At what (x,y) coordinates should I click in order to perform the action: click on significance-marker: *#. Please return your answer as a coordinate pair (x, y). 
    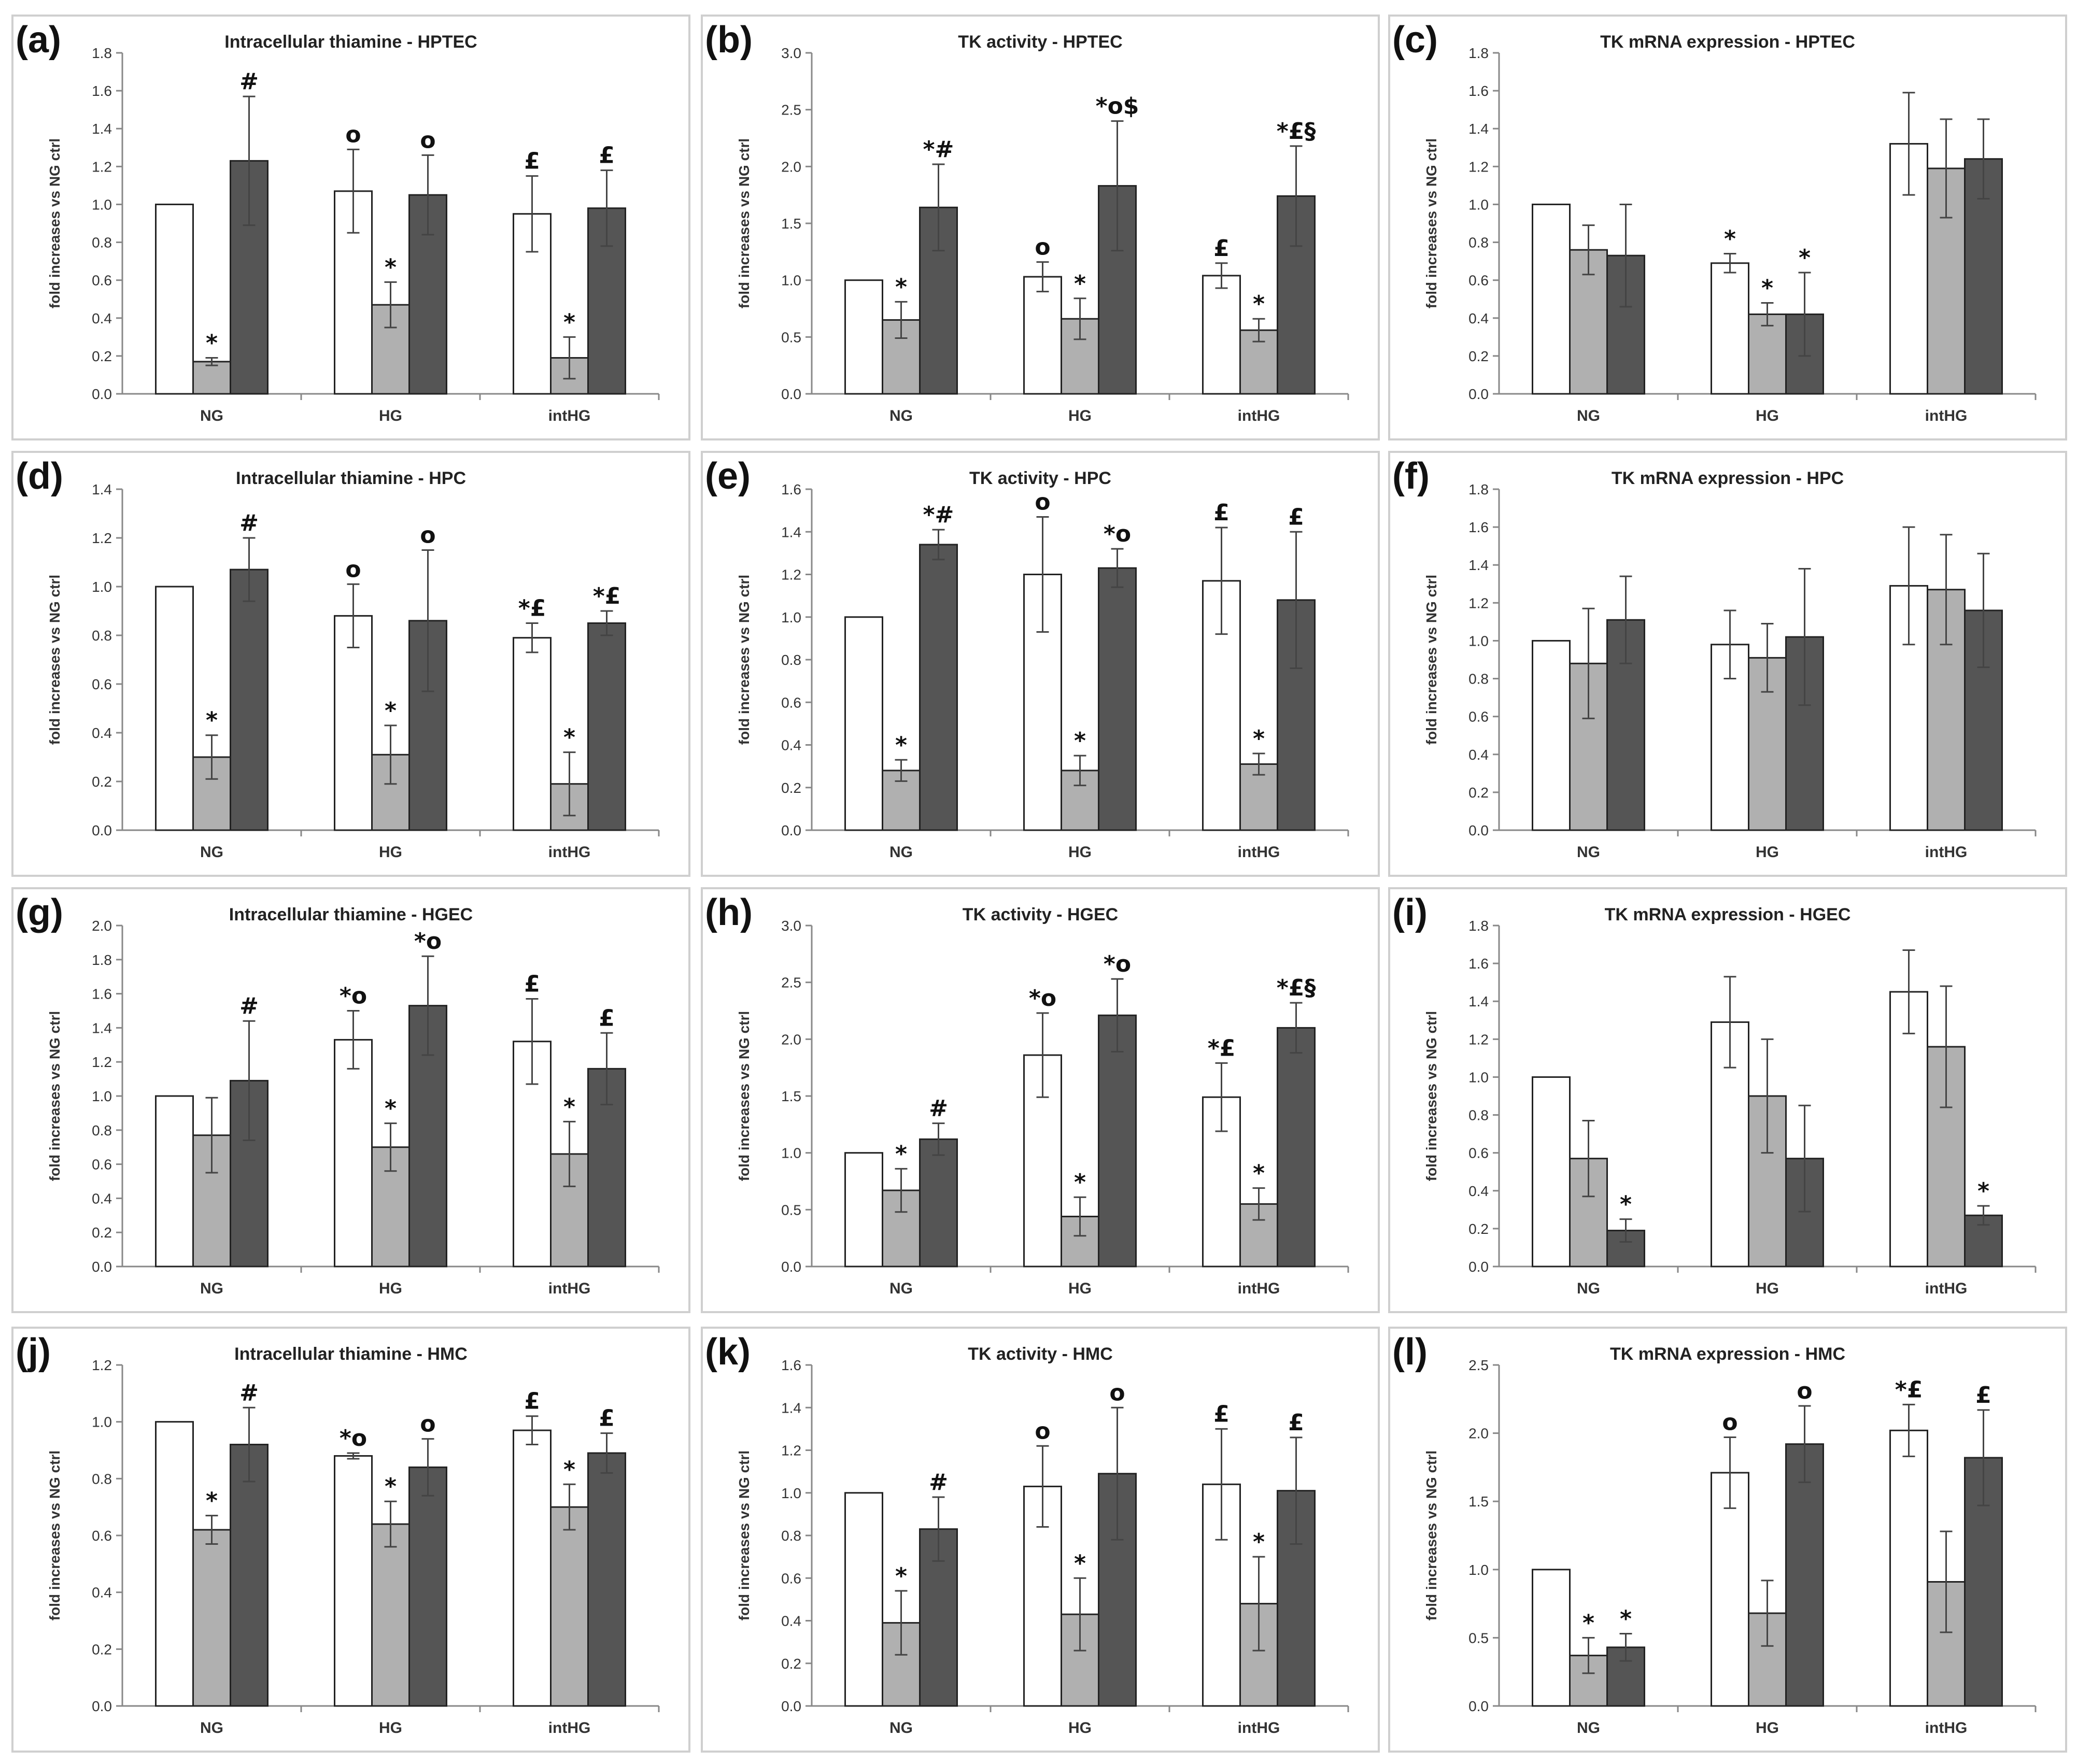
    Looking at the image, I should click on (938, 149).